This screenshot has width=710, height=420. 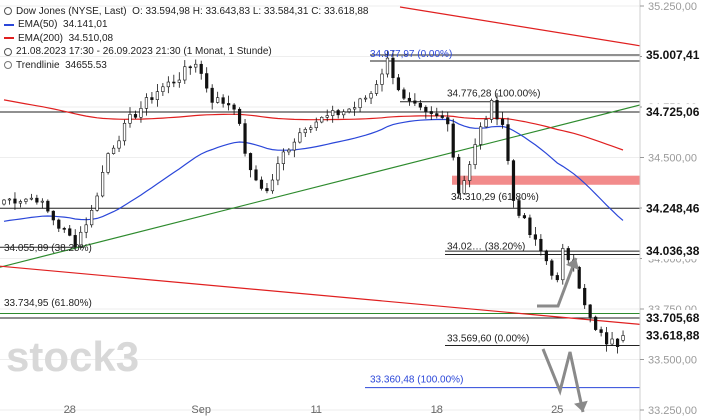 What do you see at coordinates (72, 356) in the screenshot?
I see `watermark-logo: stock3` at bounding box center [72, 356].